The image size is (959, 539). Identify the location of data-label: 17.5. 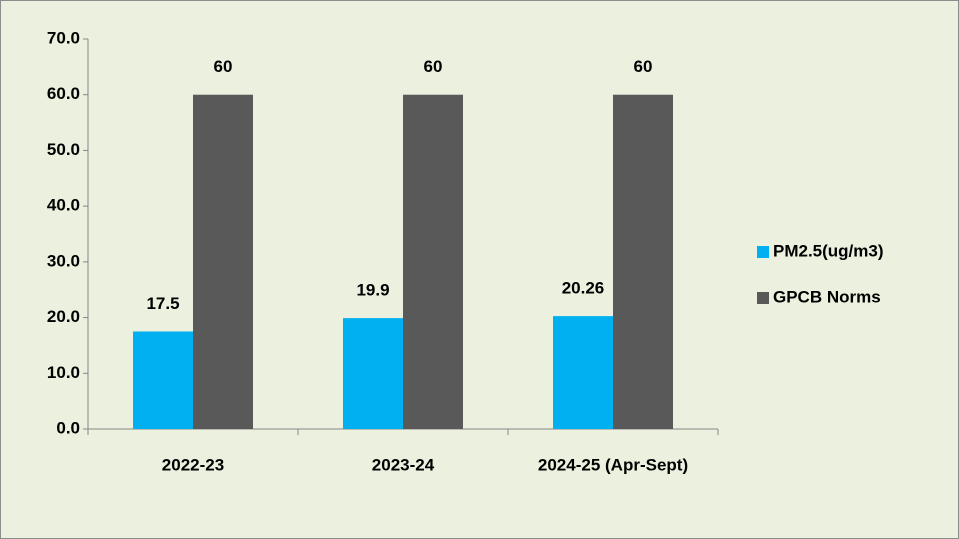
(162, 303).